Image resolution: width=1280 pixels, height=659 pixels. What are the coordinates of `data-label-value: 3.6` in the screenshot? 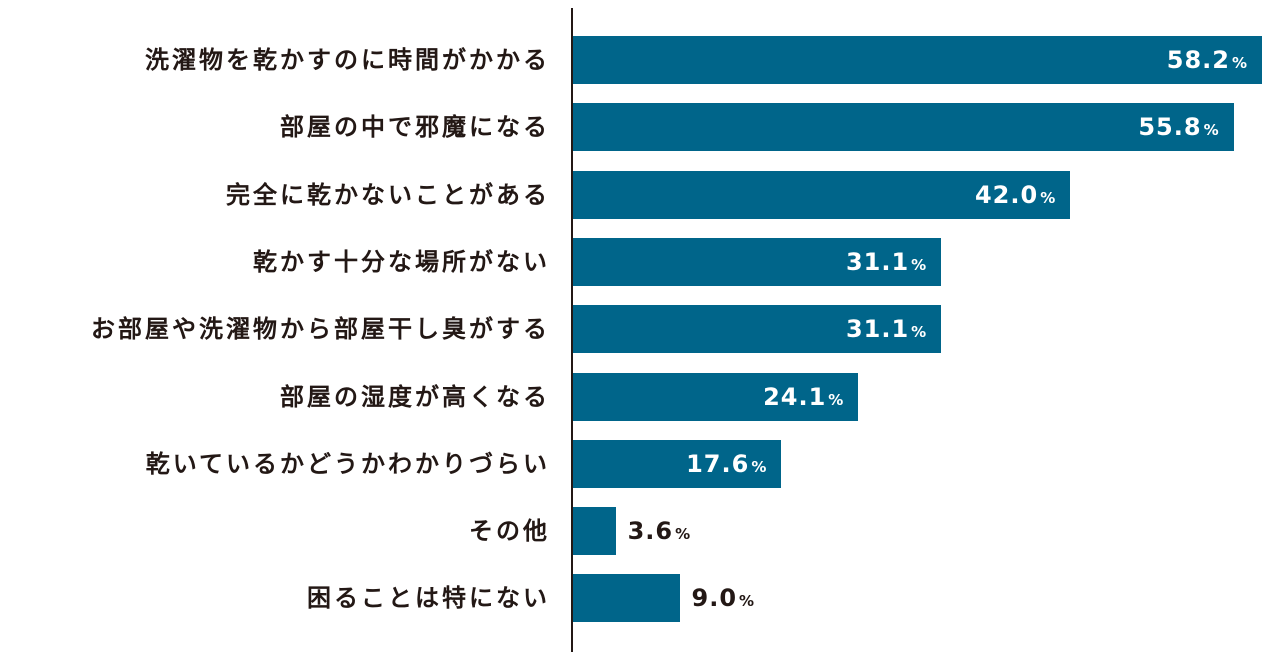 It's located at (650, 531).